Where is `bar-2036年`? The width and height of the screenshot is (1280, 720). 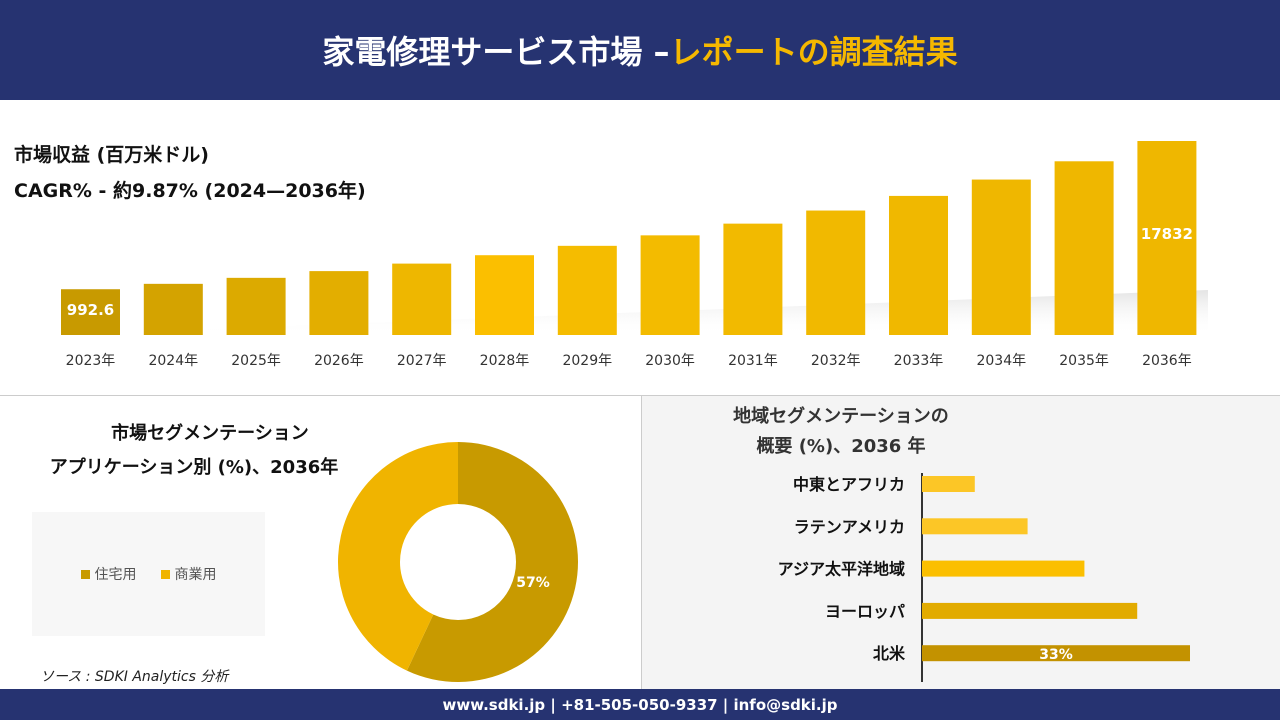 bar-2036年 is located at coordinates (1167, 238).